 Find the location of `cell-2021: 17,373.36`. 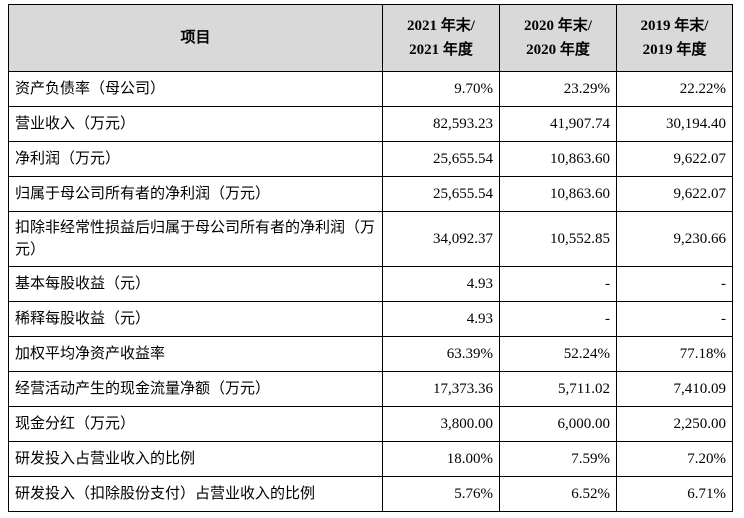

cell-2021: 17,373.36 is located at coordinates (441, 389).